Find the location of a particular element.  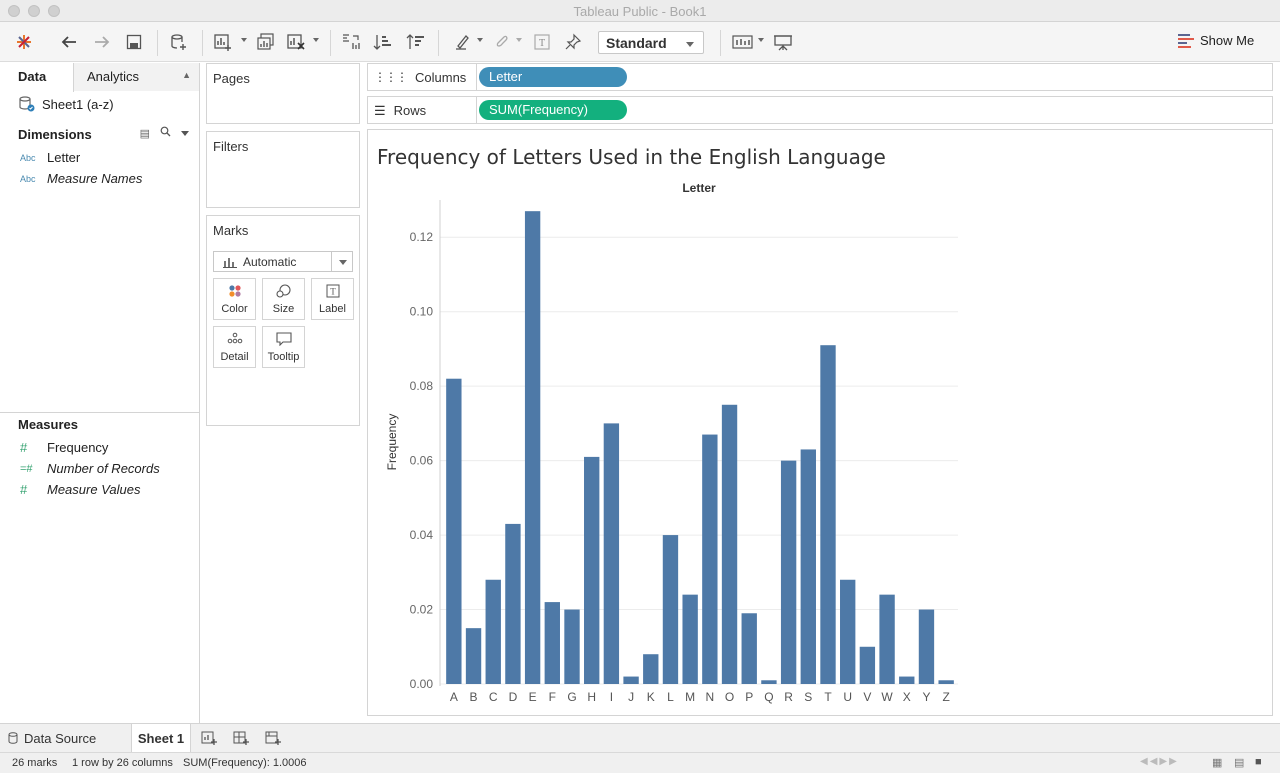

fit-select-value: Standard is located at coordinates (636, 43).